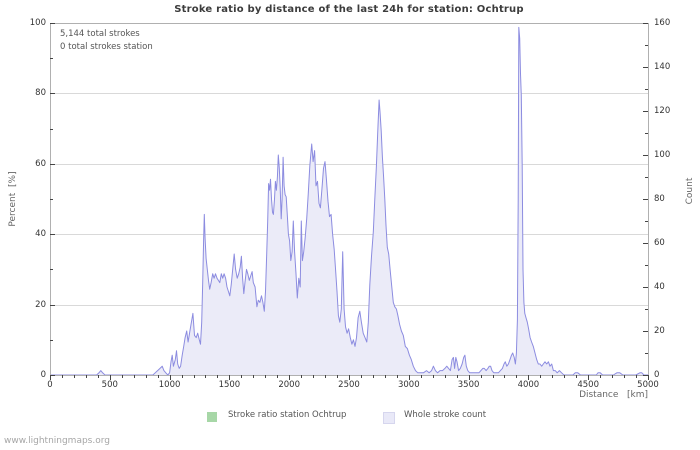 This screenshot has height=450, width=700. I want to click on y-right-tick-label: 60, so click(659, 243).